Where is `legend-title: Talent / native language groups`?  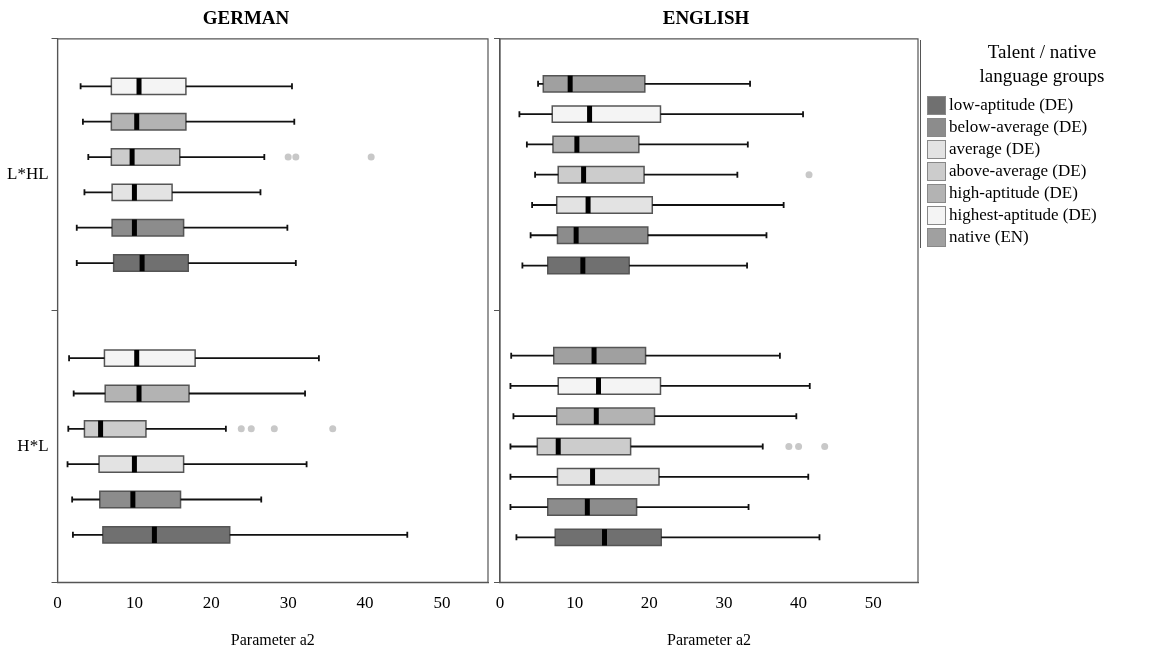 legend-title: Talent / native language groups is located at coordinates (1042, 64).